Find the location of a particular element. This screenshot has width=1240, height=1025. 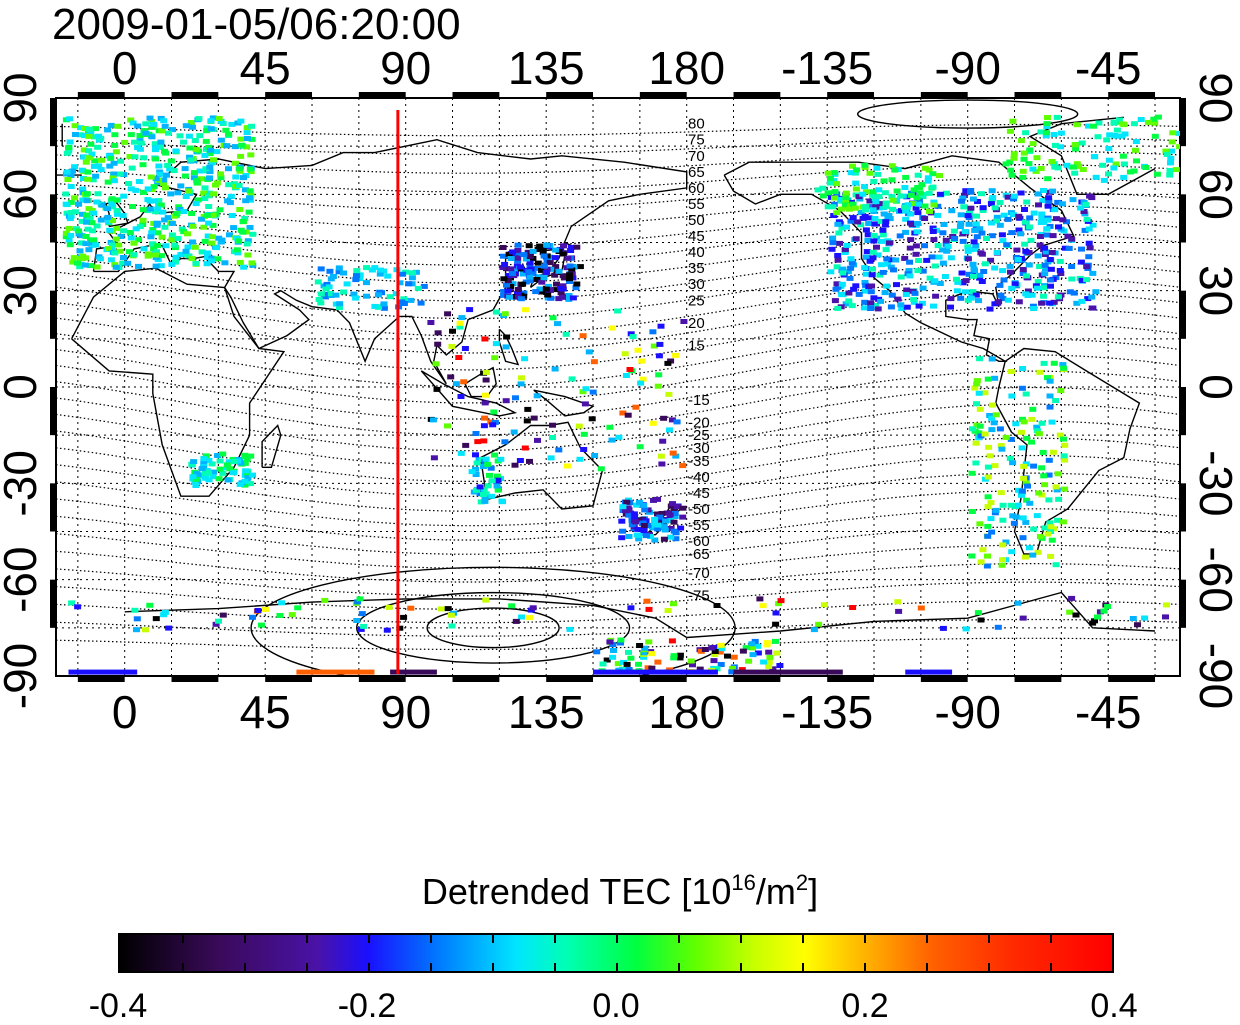

right-lat-label: 30 is located at coordinates (1215, 290).